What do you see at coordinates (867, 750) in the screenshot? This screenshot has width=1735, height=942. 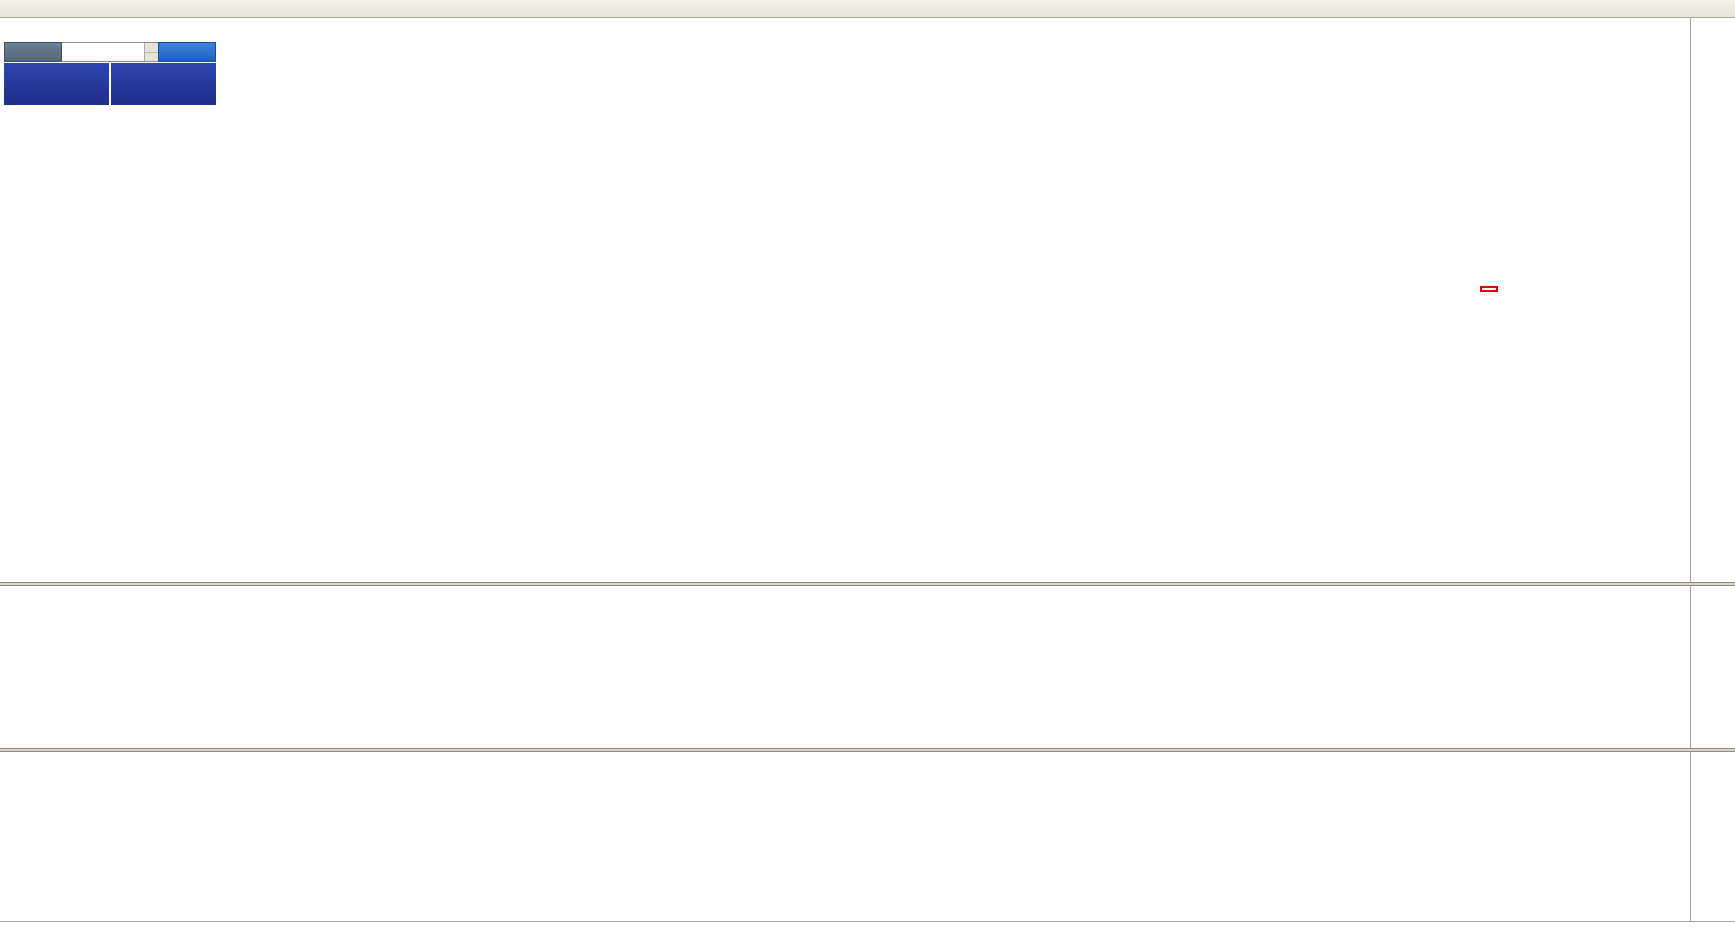 I see `pane-separator-rsi` at bounding box center [867, 750].